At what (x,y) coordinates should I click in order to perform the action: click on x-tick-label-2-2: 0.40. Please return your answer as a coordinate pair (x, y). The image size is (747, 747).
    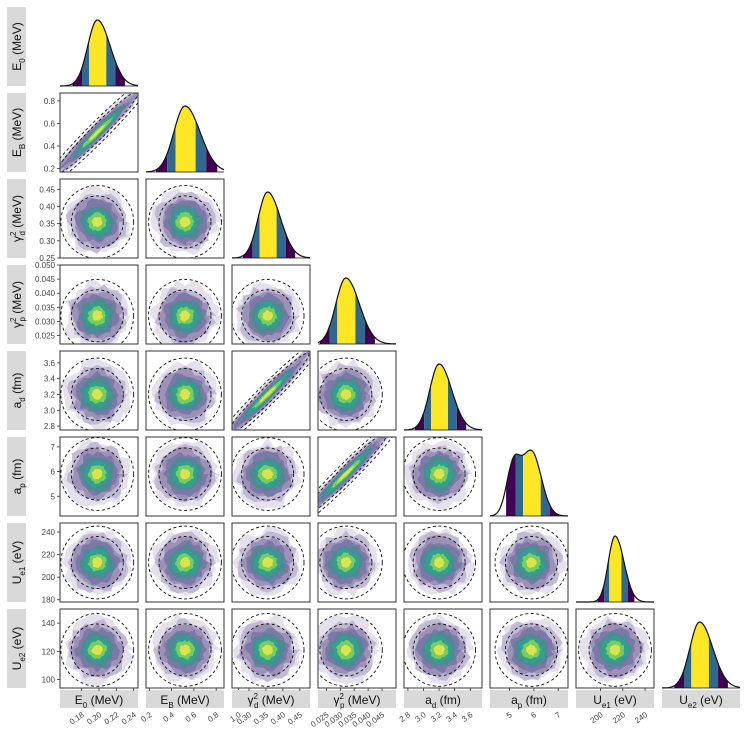
    Looking at the image, I should click on (278, 718).